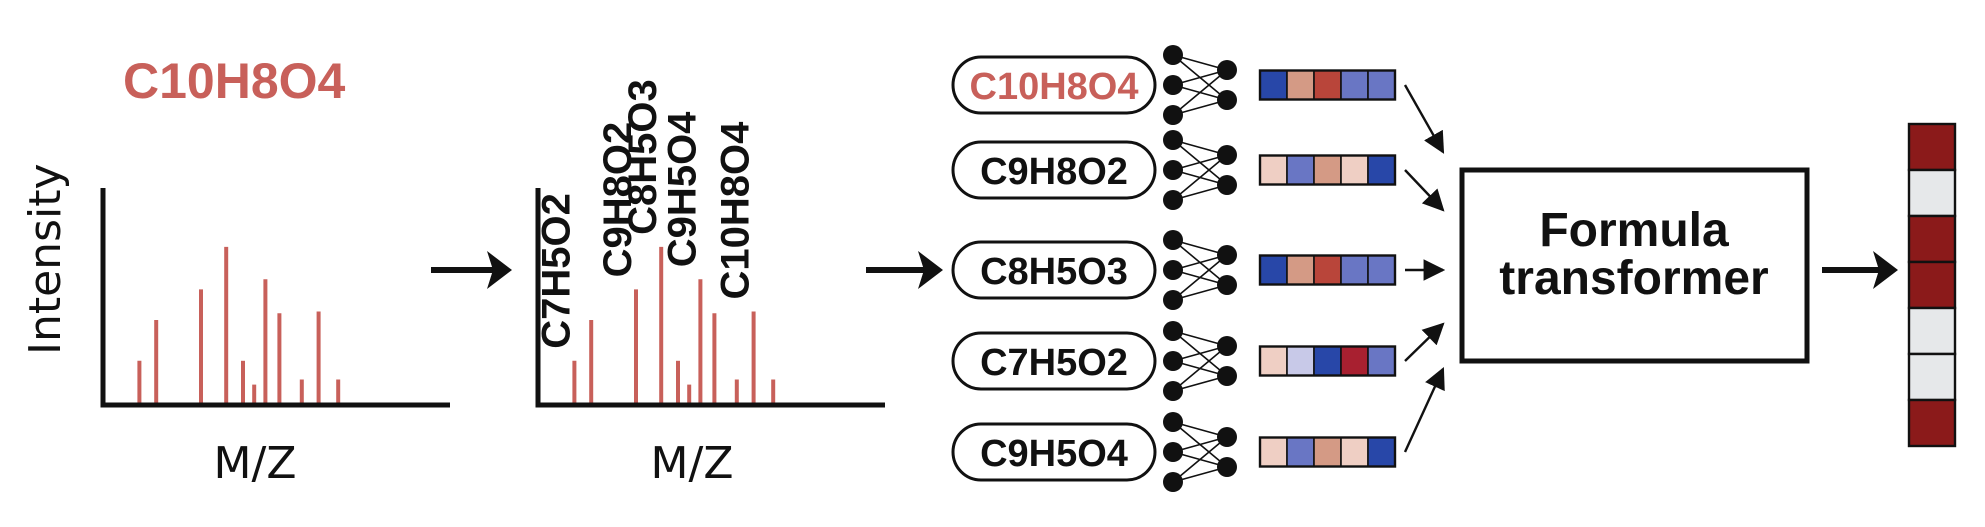  I want to click on spectrum-right-peaks, so click(674, 325).